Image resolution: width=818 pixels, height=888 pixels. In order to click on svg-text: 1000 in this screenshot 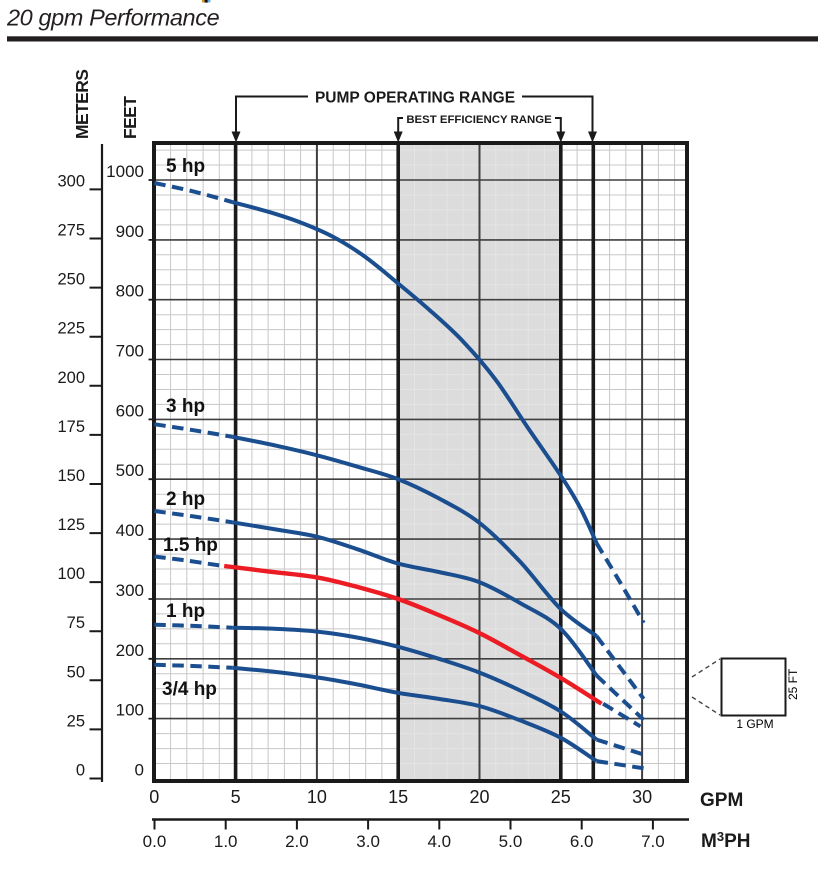, I will do `click(125, 171)`.